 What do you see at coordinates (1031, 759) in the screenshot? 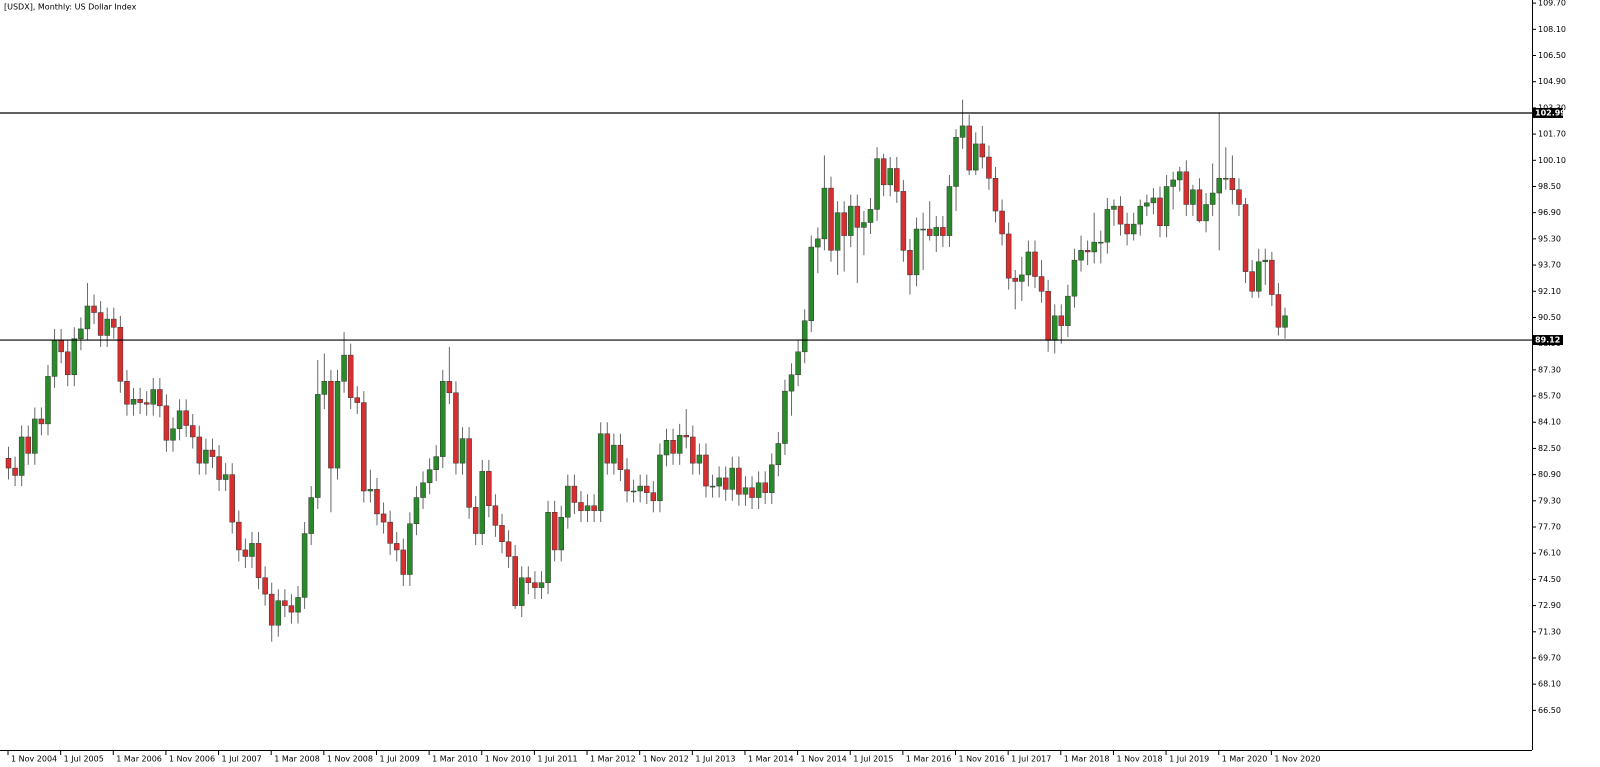
I see `x-tick-label: 1 Jul 2017` at bounding box center [1031, 759].